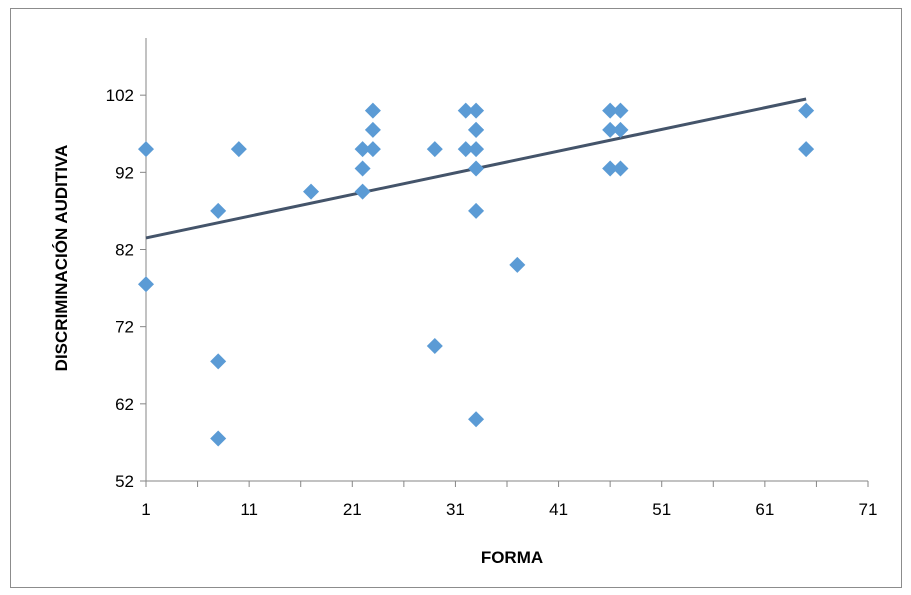 The width and height of the screenshot is (911, 595). What do you see at coordinates (661, 509) in the screenshot?
I see `x-tick-label: 51` at bounding box center [661, 509].